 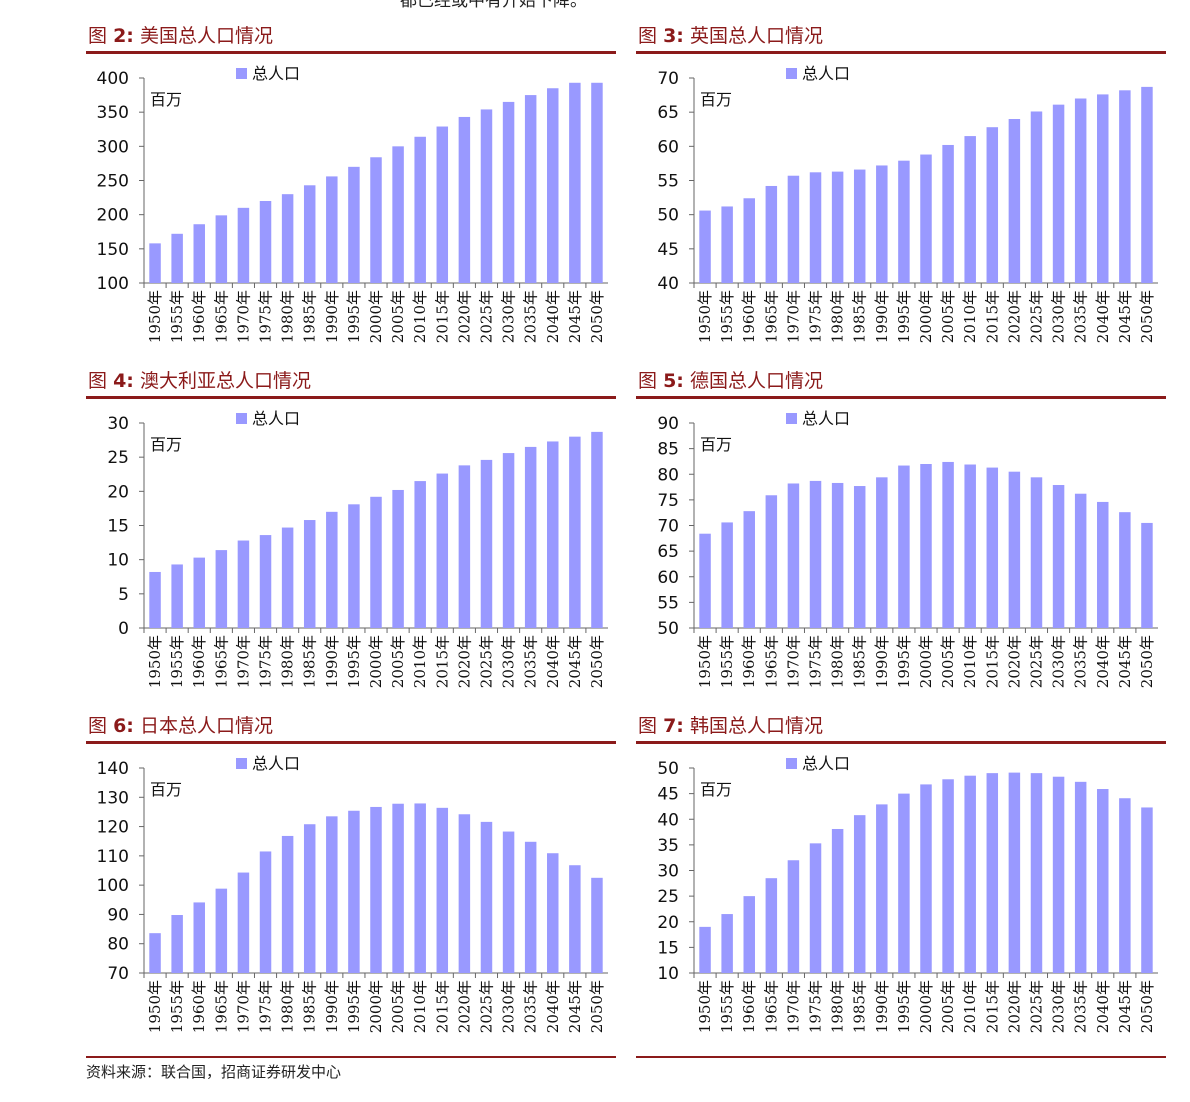 What do you see at coordinates (225, 381) in the screenshot?
I see `figure-title: 澳大利亚总人口情况` at bounding box center [225, 381].